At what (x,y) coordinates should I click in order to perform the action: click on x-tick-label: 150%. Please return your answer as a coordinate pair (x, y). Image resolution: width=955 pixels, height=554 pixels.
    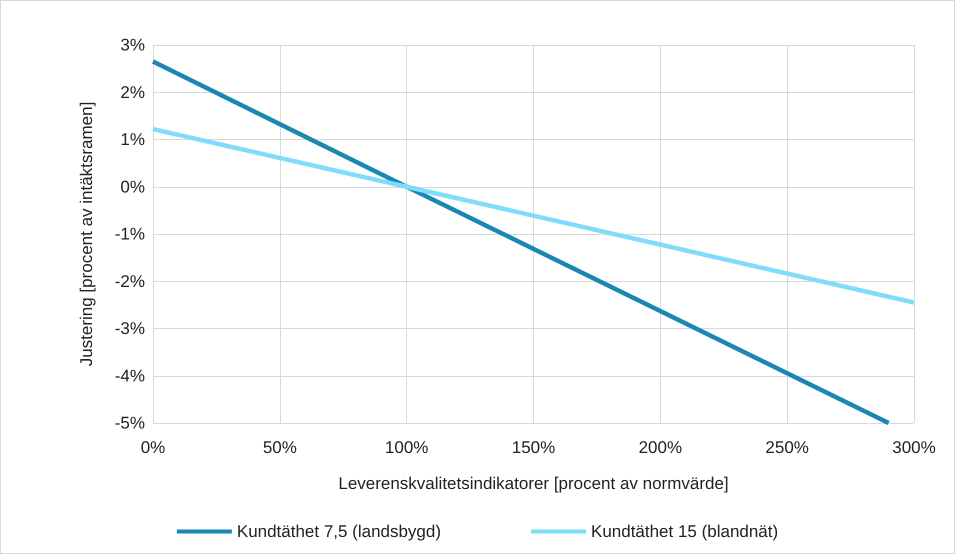
    Looking at the image, I should click on (534, 447).